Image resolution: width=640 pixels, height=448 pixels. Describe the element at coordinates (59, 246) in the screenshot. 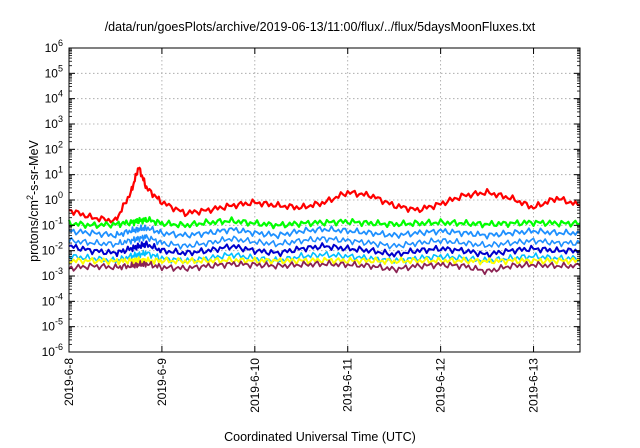

I see `y-tick-exponent: -2` at that location.